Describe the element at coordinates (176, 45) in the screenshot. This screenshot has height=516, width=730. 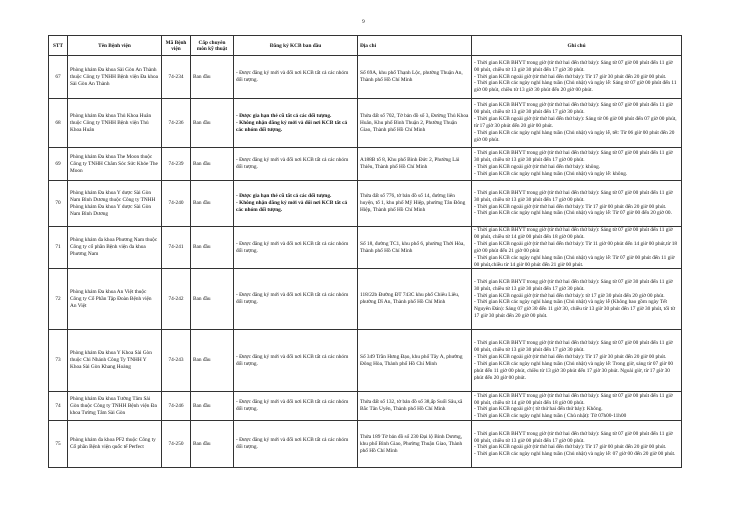
I see `header-code: Mã Bệnh viện` at that location.